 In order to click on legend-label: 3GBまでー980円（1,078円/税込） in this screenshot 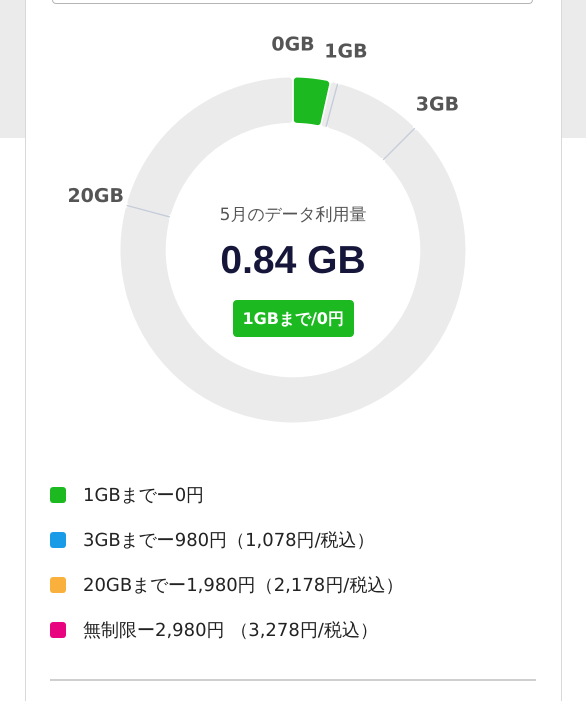, I will do `click(229, 540)`.